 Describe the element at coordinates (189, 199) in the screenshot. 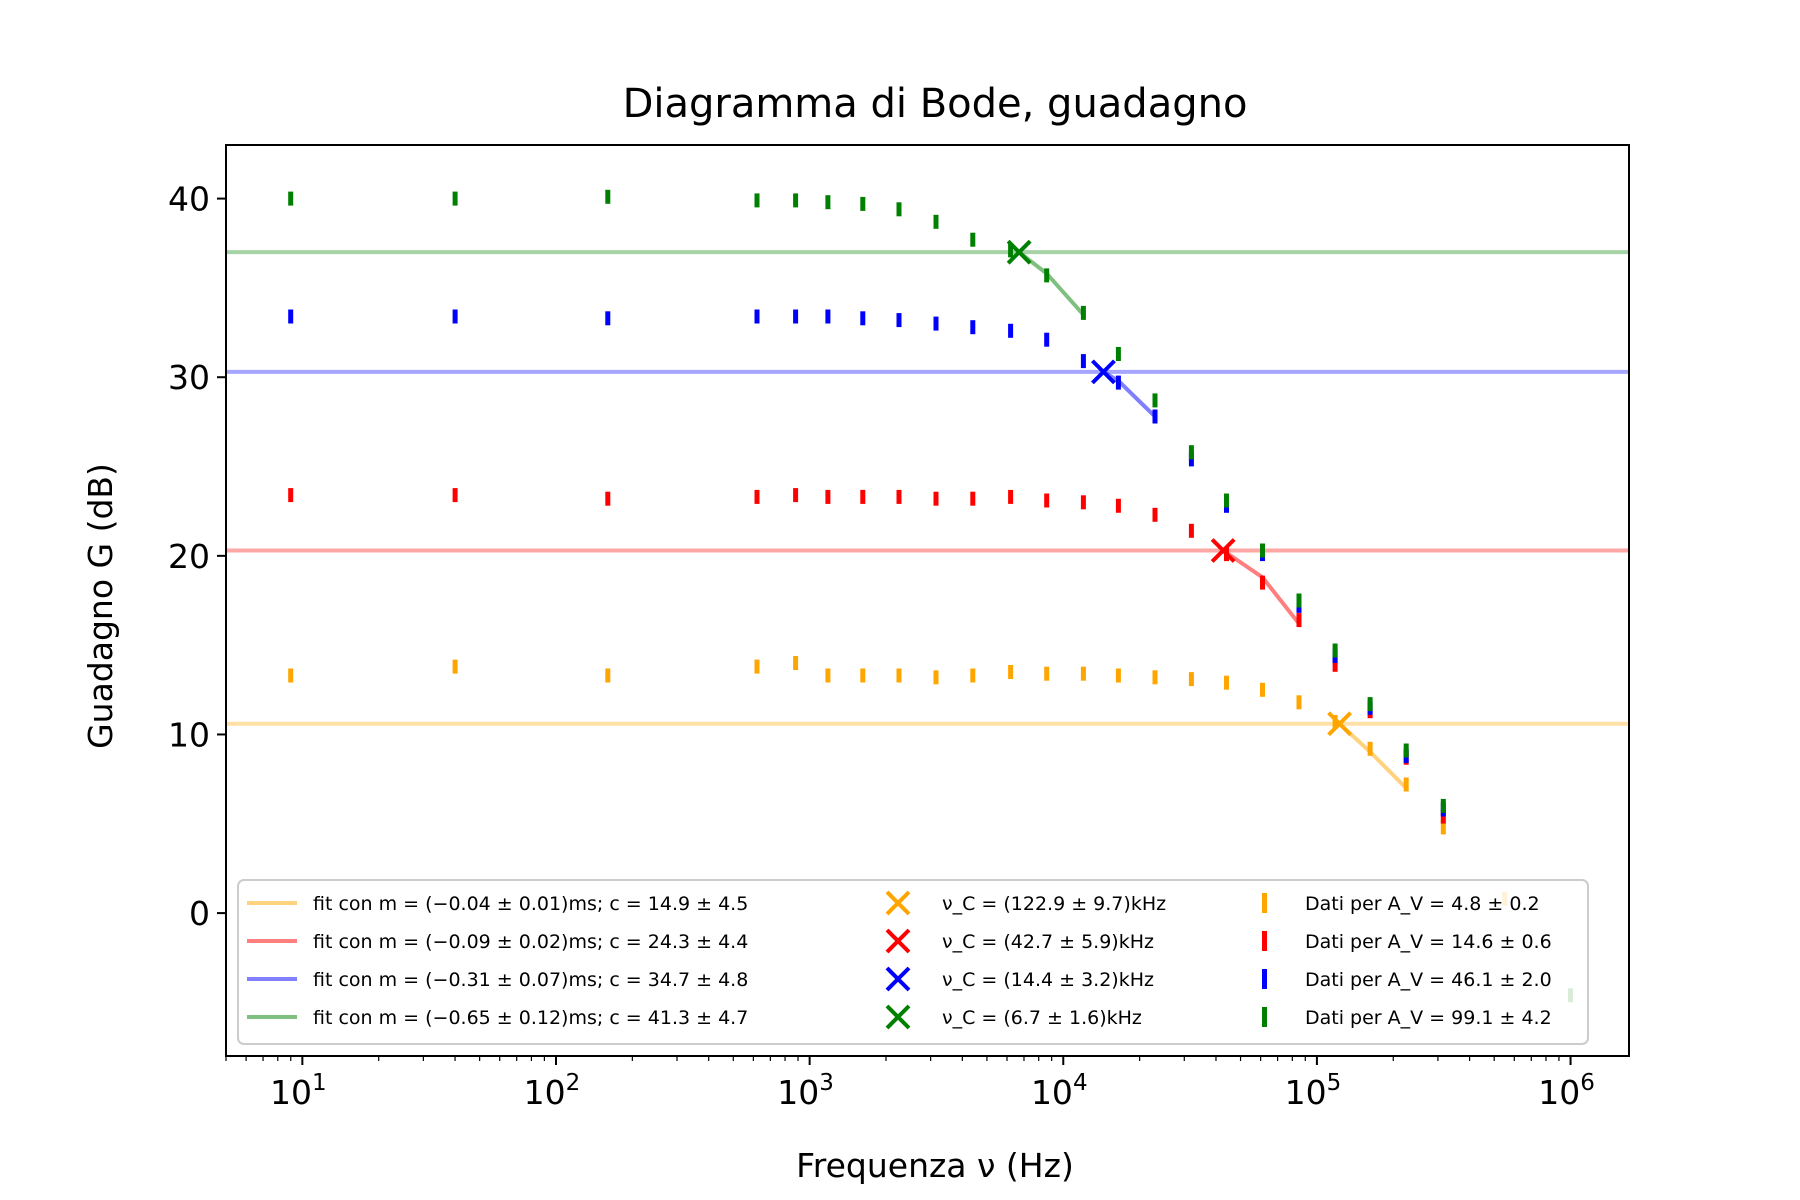

I see `y-tick-label-4: 40` at that location.